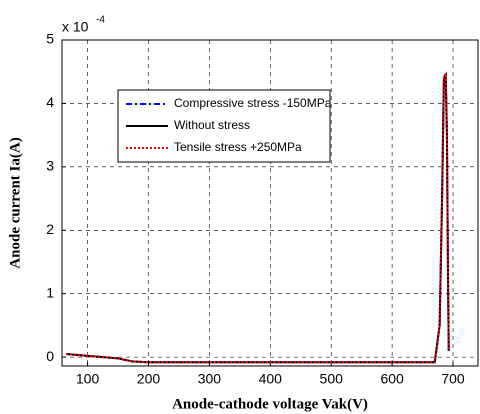 This screenshot has height=414, width=480. What do you see at coordinates (271, 379) in the screenshot?
I see `x-tick-label: 400` at bounding box center [271, 379].